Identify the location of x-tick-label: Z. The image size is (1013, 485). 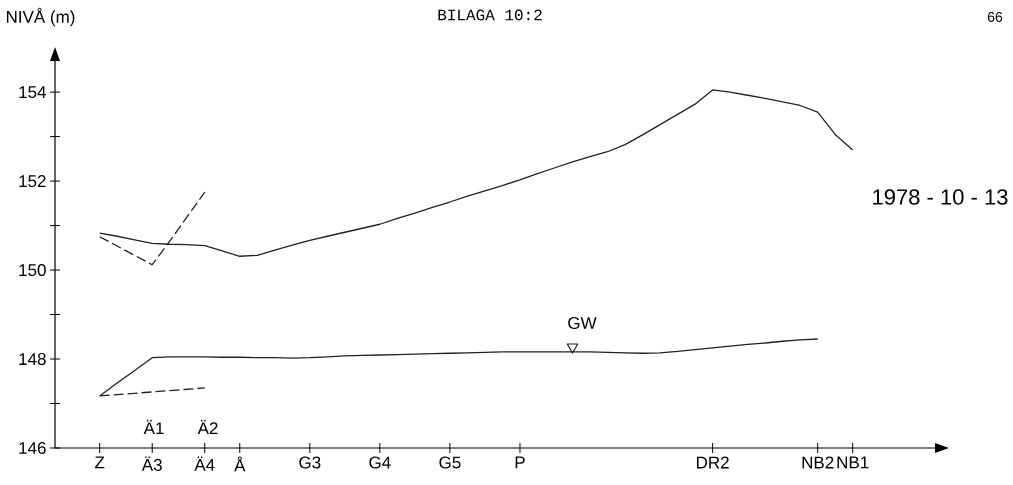
(100, 462).